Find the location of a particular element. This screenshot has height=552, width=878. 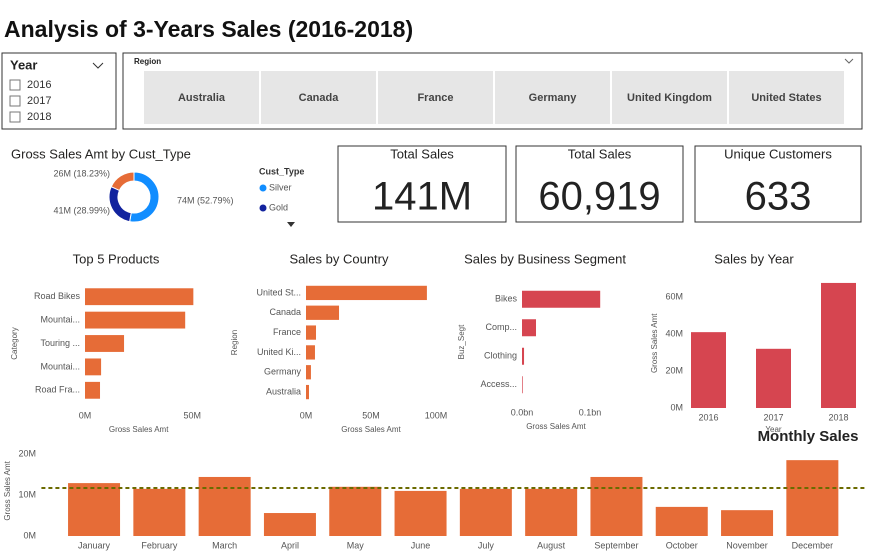

x-axis-label: Gross Sales Amt is located at coordinates (556, 426).